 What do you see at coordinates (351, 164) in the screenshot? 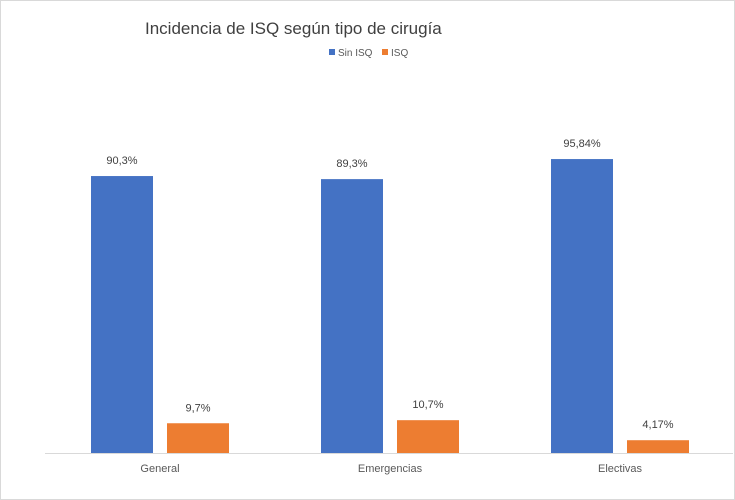
I see `data-label: 89,3%` at bounding box center [351, 164].